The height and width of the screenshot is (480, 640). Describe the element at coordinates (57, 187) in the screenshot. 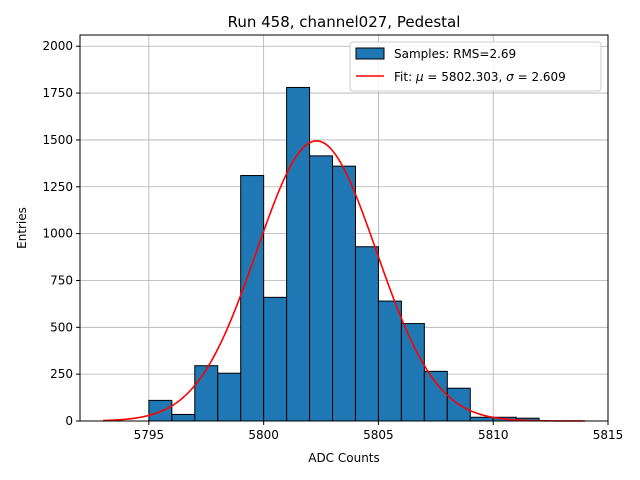

I see `y-tick-label: 1250` at that location.